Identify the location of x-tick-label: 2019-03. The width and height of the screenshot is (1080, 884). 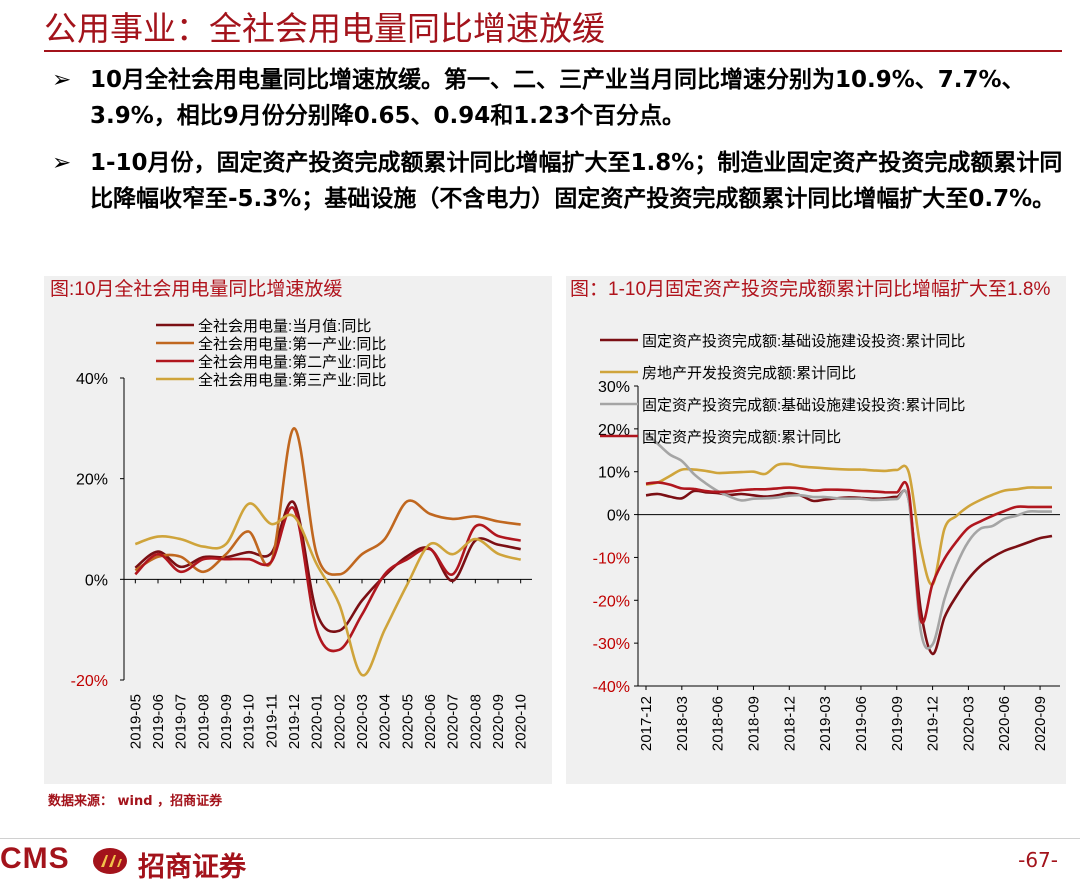
(825, 723).